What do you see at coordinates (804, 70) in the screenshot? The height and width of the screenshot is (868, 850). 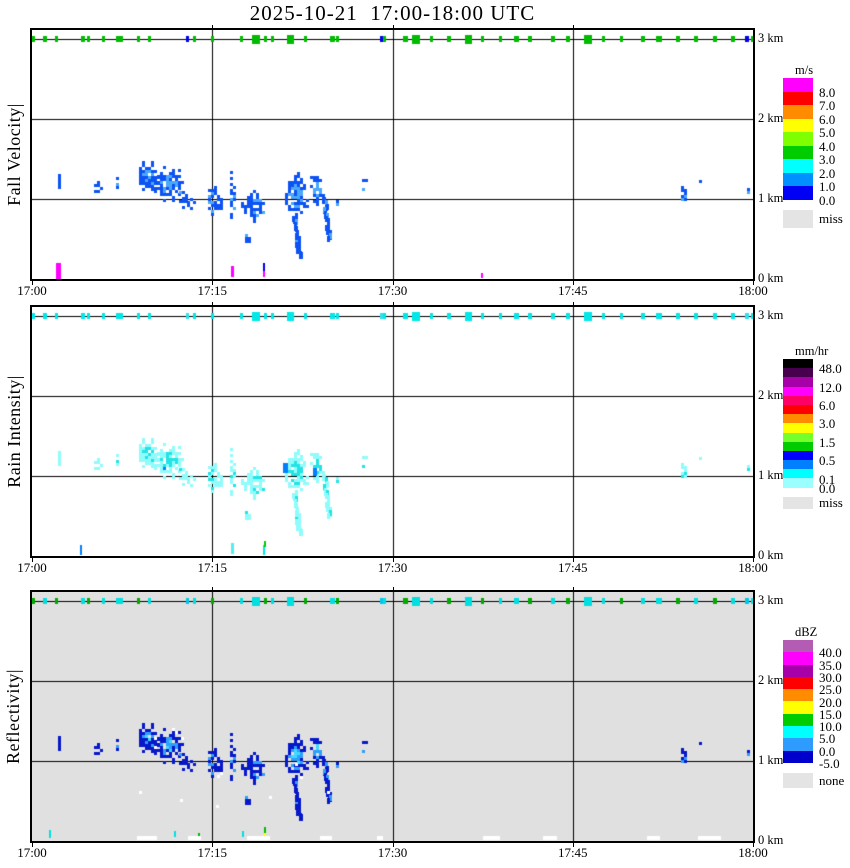 I see `legend-unit-label: m/s` at bounding box center [804, 70].